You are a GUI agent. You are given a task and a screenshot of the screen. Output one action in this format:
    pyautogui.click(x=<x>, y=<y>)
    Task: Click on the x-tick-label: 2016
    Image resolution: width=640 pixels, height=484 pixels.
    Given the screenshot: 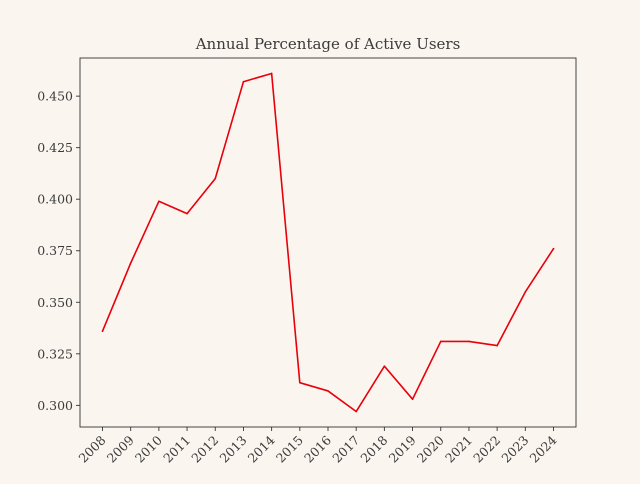 What is the action you would take?
    pyautogui.click(x=317, y=448)
    